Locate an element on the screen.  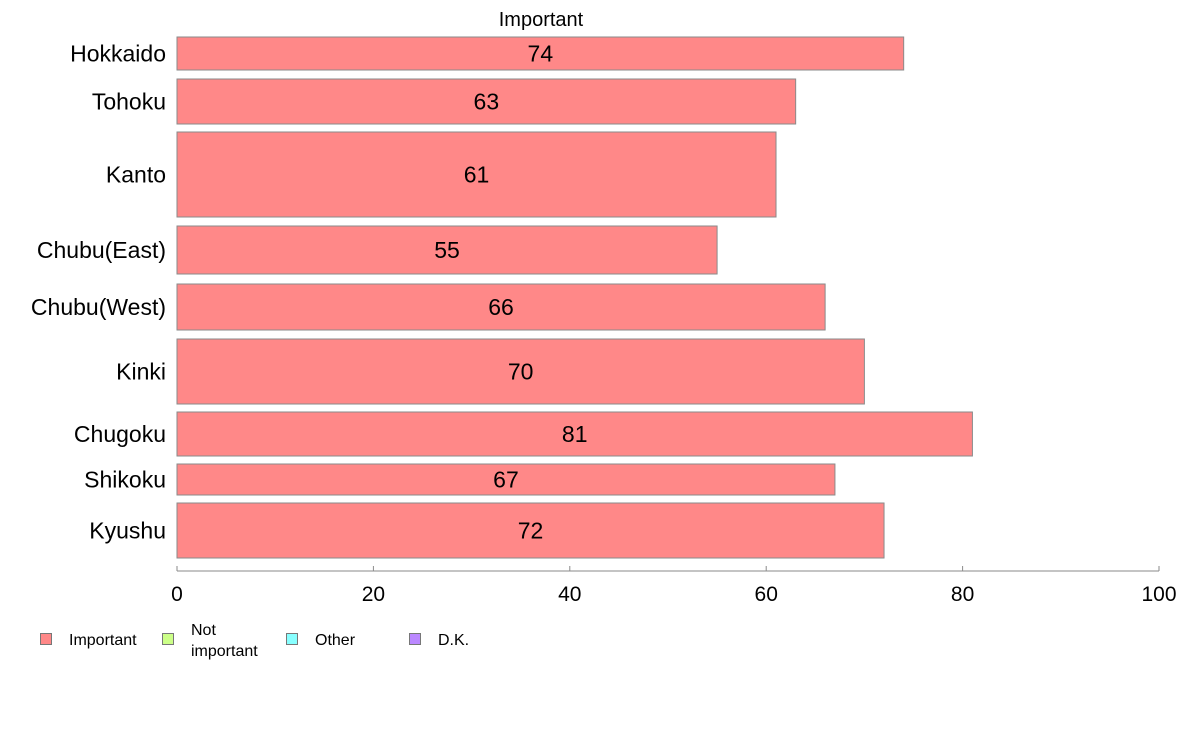
x-tick-label: 60 is located at coordinates (766, 594).